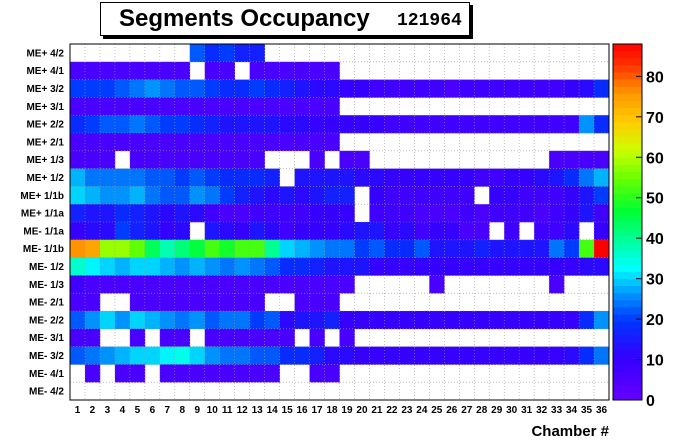 The width and height of the screenshot is (692, 444). What do you see at coordinates (46, 392) in the screenshot?
I see `y-tick-label: ME- 4/2` at bounding box center [46, 392].